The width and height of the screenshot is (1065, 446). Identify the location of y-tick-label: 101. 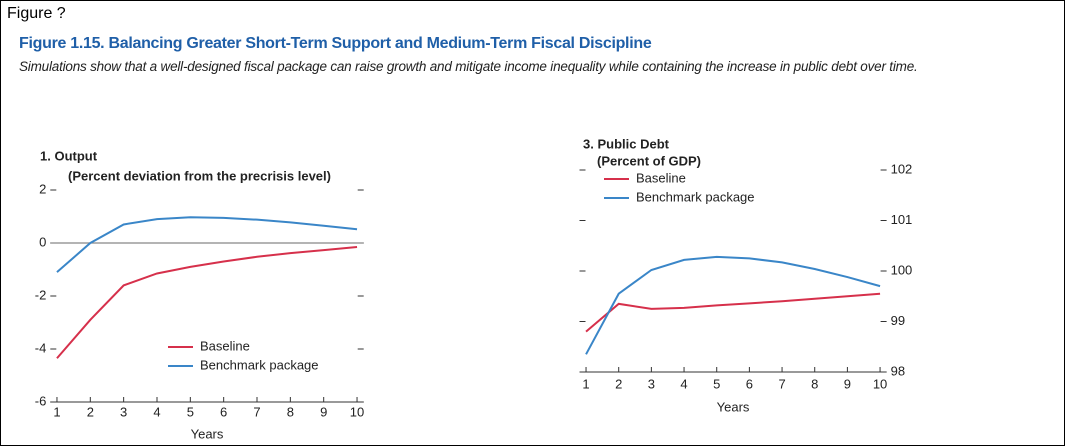
(902, 219).